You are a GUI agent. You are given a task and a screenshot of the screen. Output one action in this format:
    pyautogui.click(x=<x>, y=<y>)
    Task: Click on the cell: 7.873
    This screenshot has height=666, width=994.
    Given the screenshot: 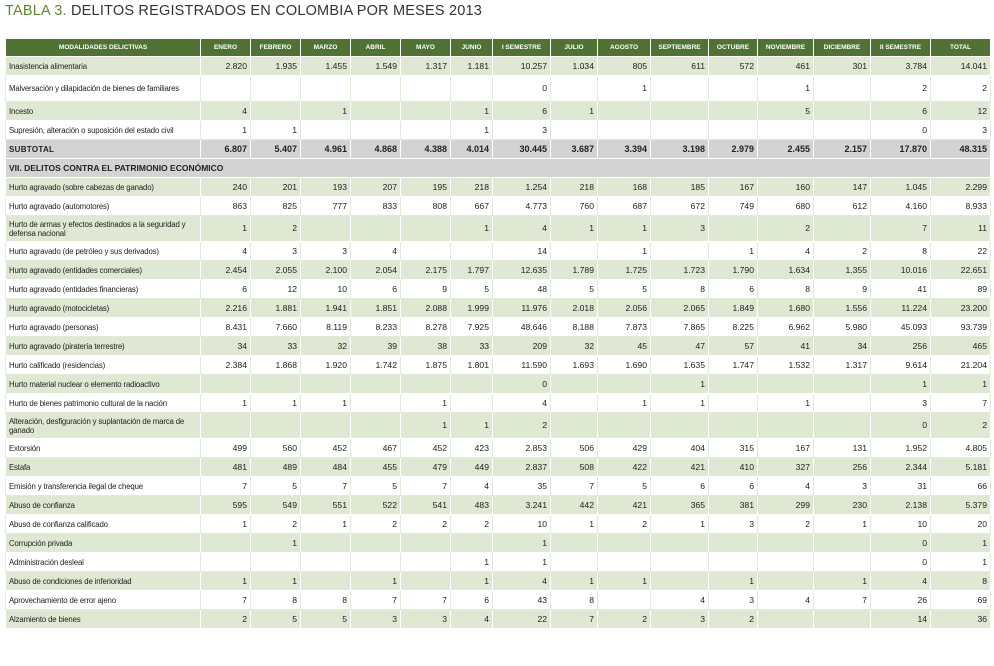 What is the action you would take?
    pyautogui.click(x=624, y=327)
    